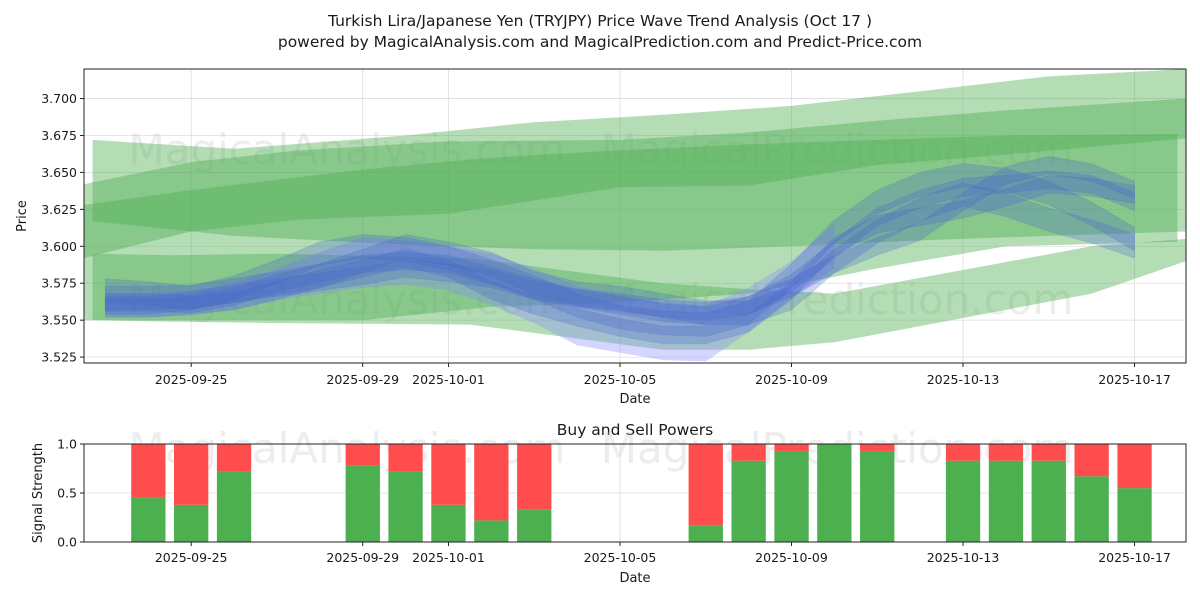 Image resolution: width=1200 pixels, height=600 pixels. I want to click on signal-x-tick-label: 2025-10-05, so click(620, 557).